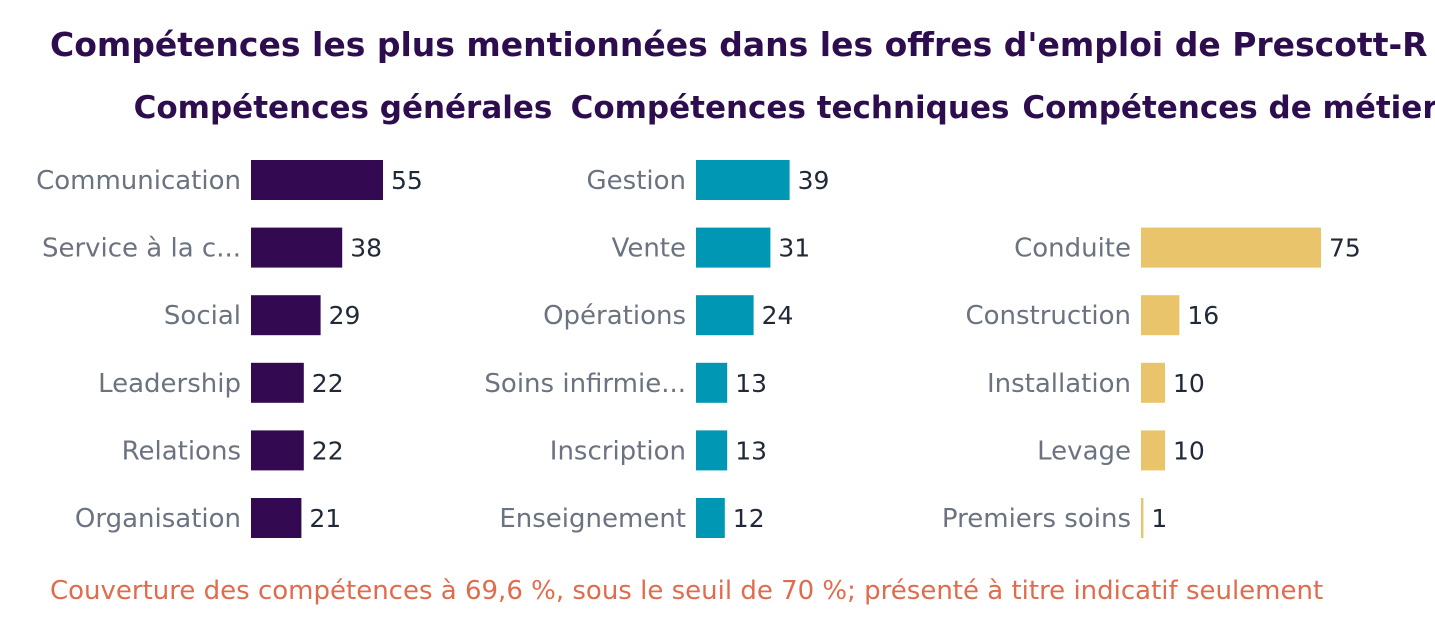 Image resolution: width=1435 pixels, height=634 pixels. I want to click on value-label: 55, so click(407, 180).